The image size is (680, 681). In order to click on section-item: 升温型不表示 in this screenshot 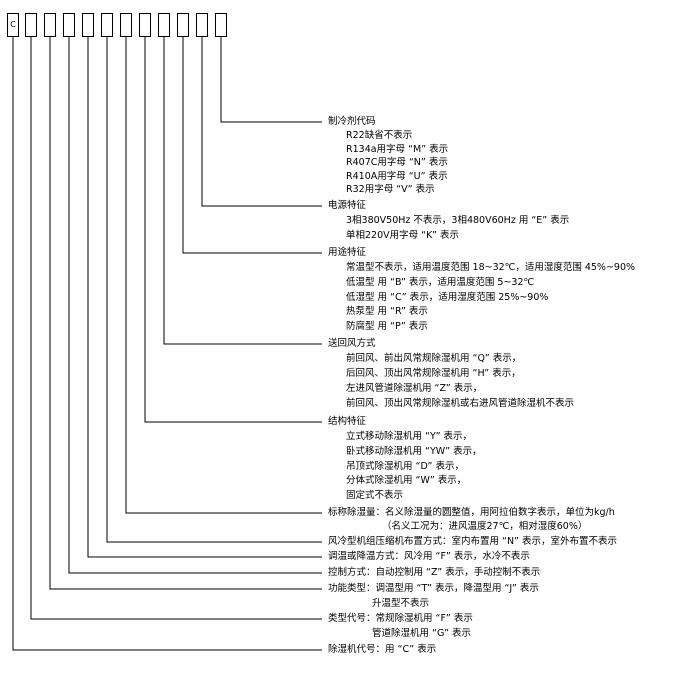, I will do `click(401, 603)`.